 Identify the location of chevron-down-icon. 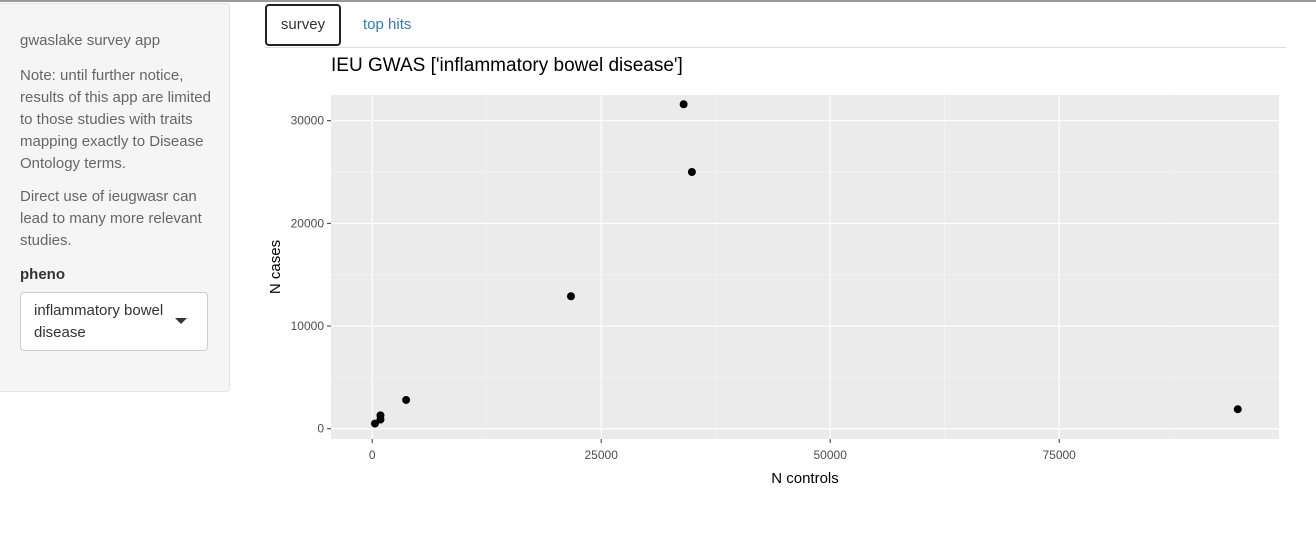
(181, 321).